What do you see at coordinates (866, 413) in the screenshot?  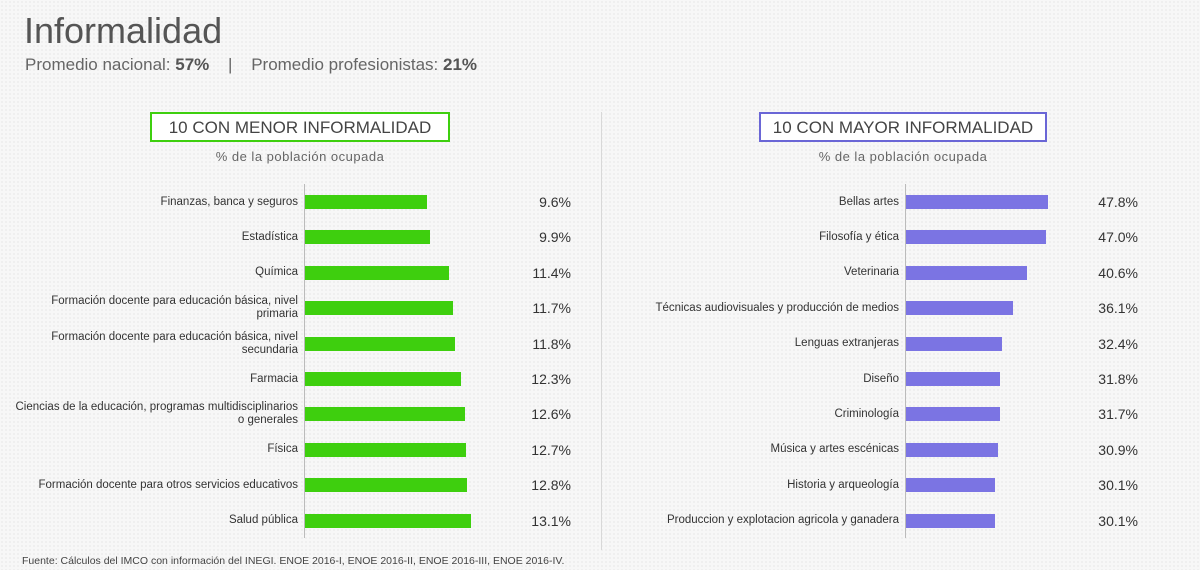 I see `category-label: Criminología` at bounding box center [866, 413].